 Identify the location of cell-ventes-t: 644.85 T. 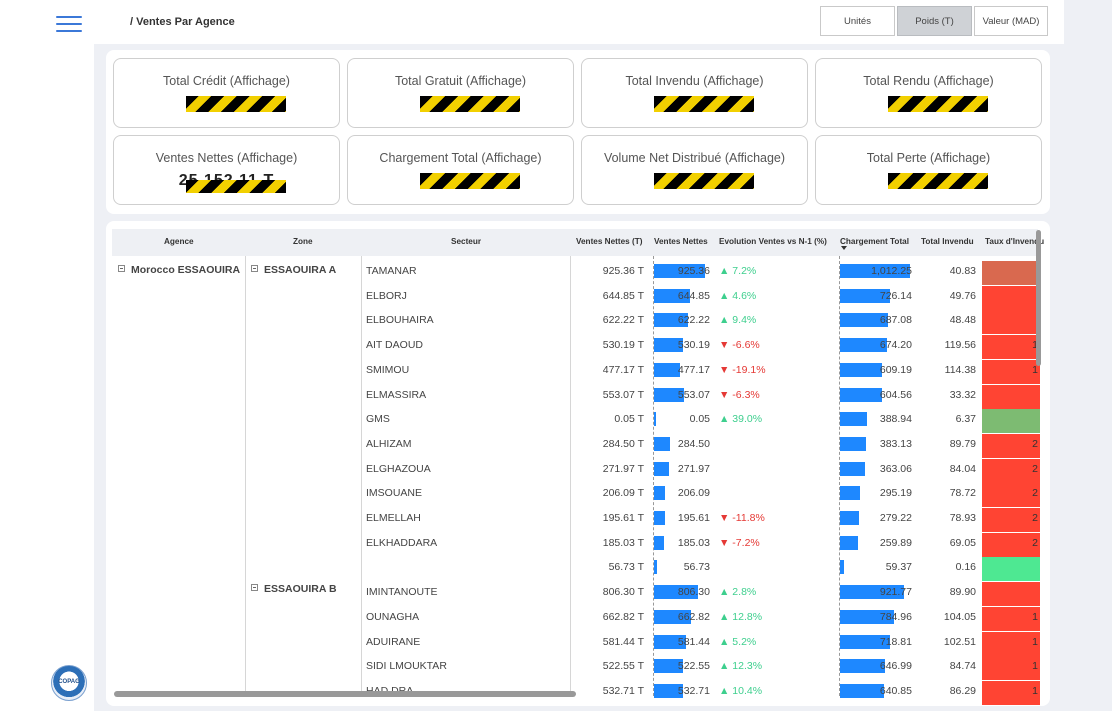
(623, 295).